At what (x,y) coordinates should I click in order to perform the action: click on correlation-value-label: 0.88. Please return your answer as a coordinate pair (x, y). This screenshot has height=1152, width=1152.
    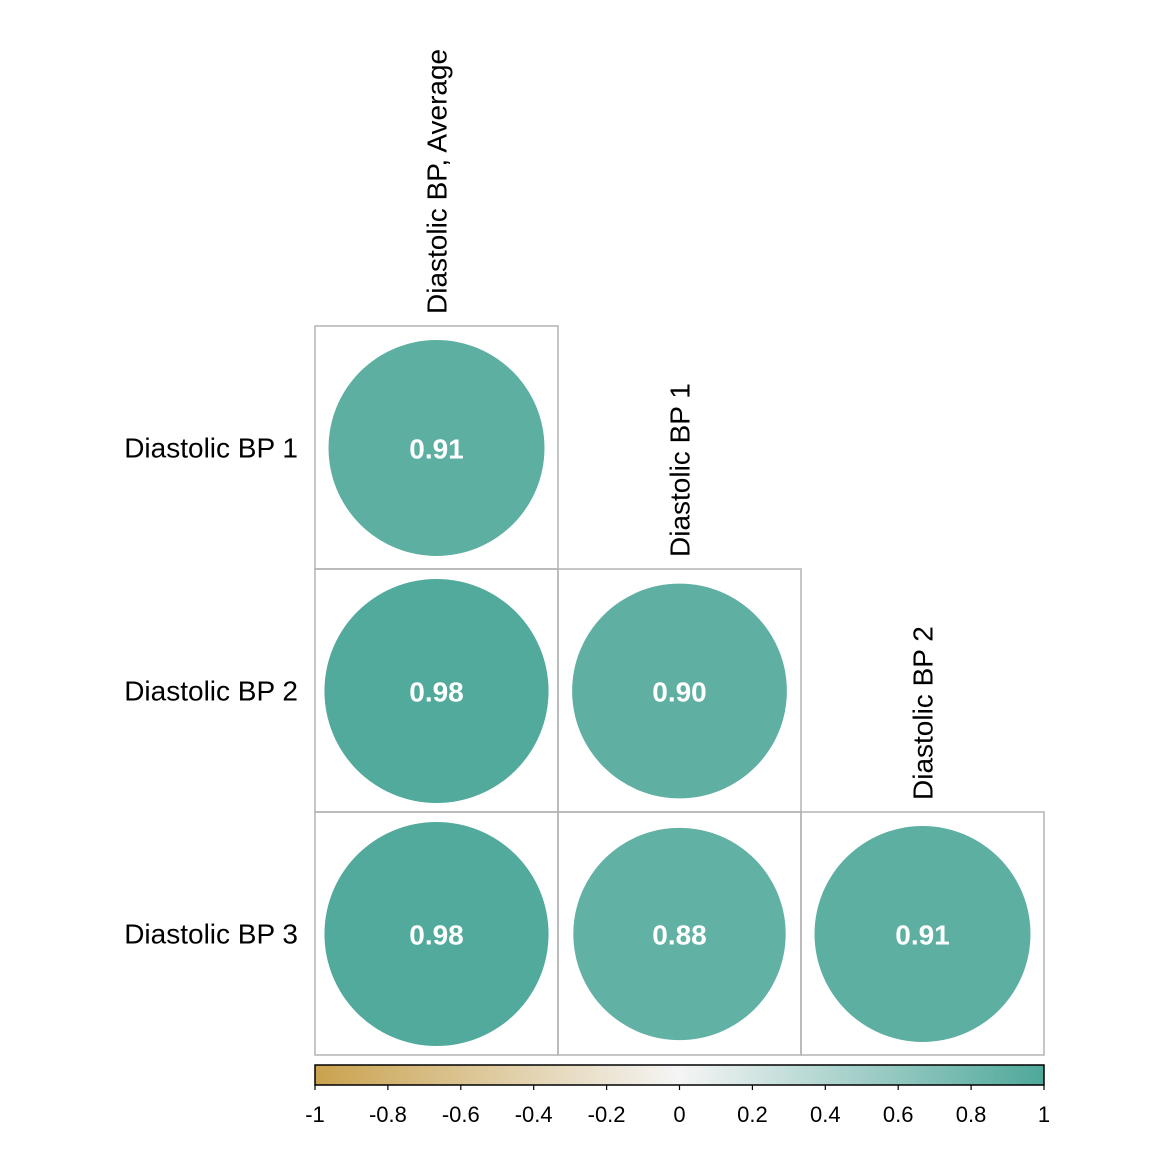
    Looking at the image, I should click on (679, 935).